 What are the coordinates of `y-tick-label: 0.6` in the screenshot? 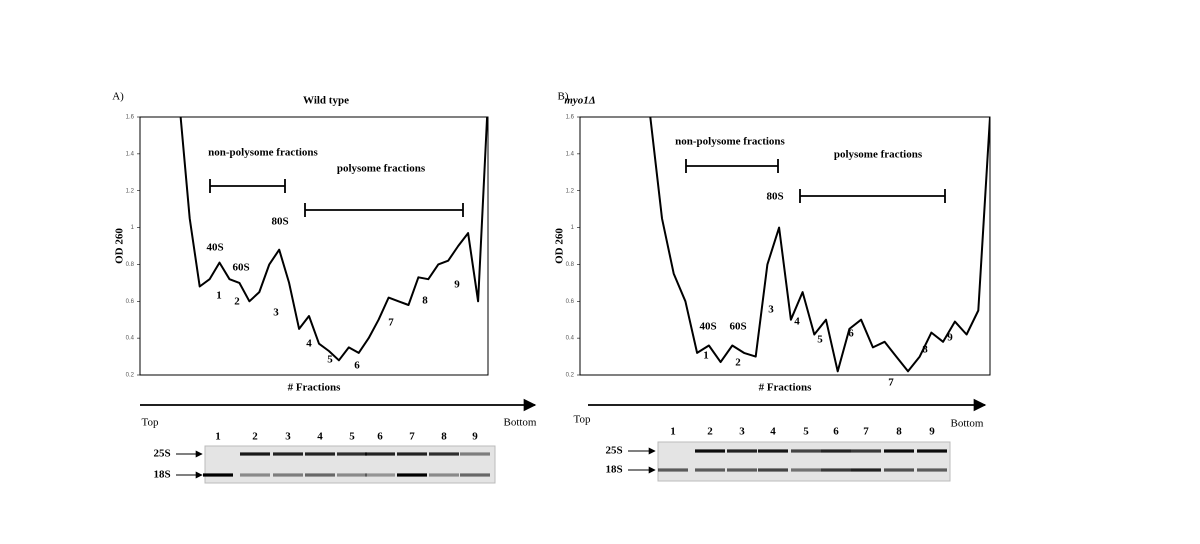 It's located at (570, 302).